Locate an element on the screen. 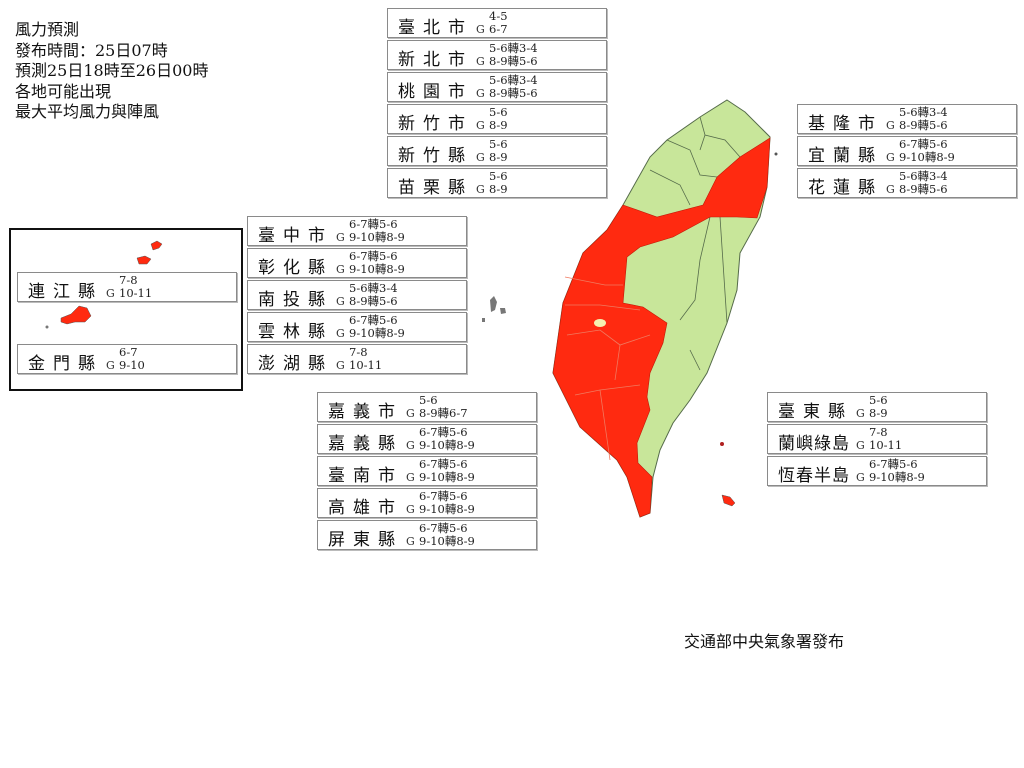 This screenshot has width=1024, height=768. gust-wind: 10-11 is located at coordinates (136, 292).